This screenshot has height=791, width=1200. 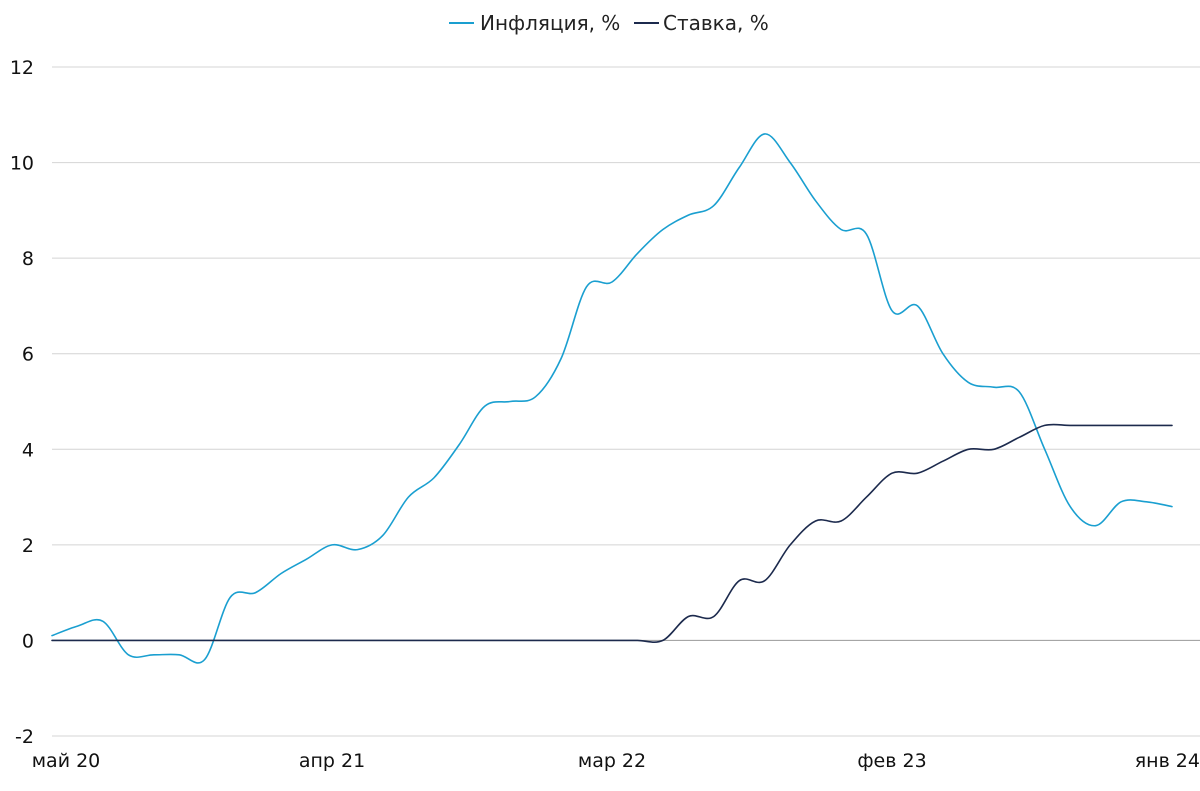 What do you see at coordinates (28, 355) in the screenshot?
I see `y-tick-label: 6` at bounding box center [28, 355].